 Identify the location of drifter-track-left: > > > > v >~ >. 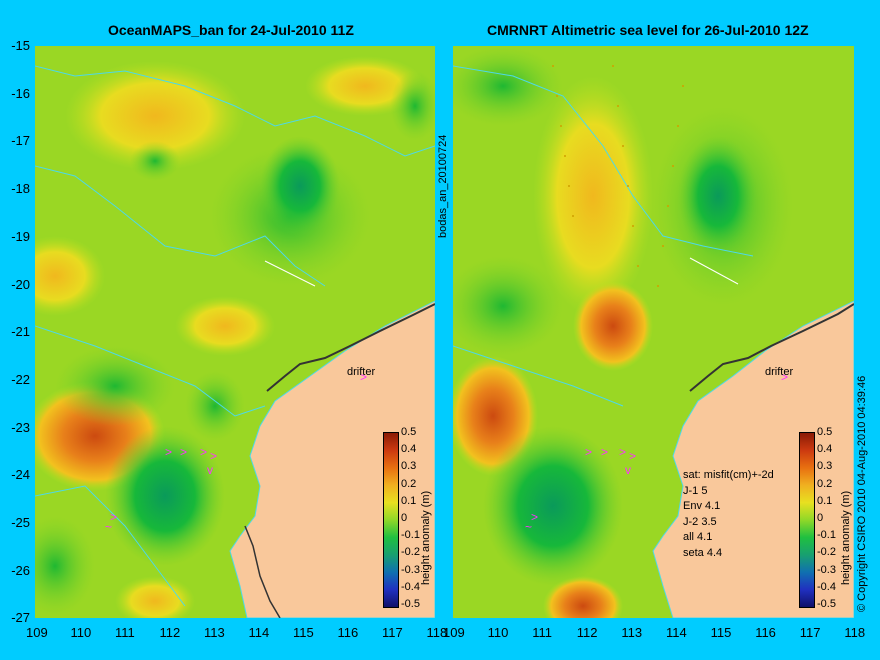
(236, 452).